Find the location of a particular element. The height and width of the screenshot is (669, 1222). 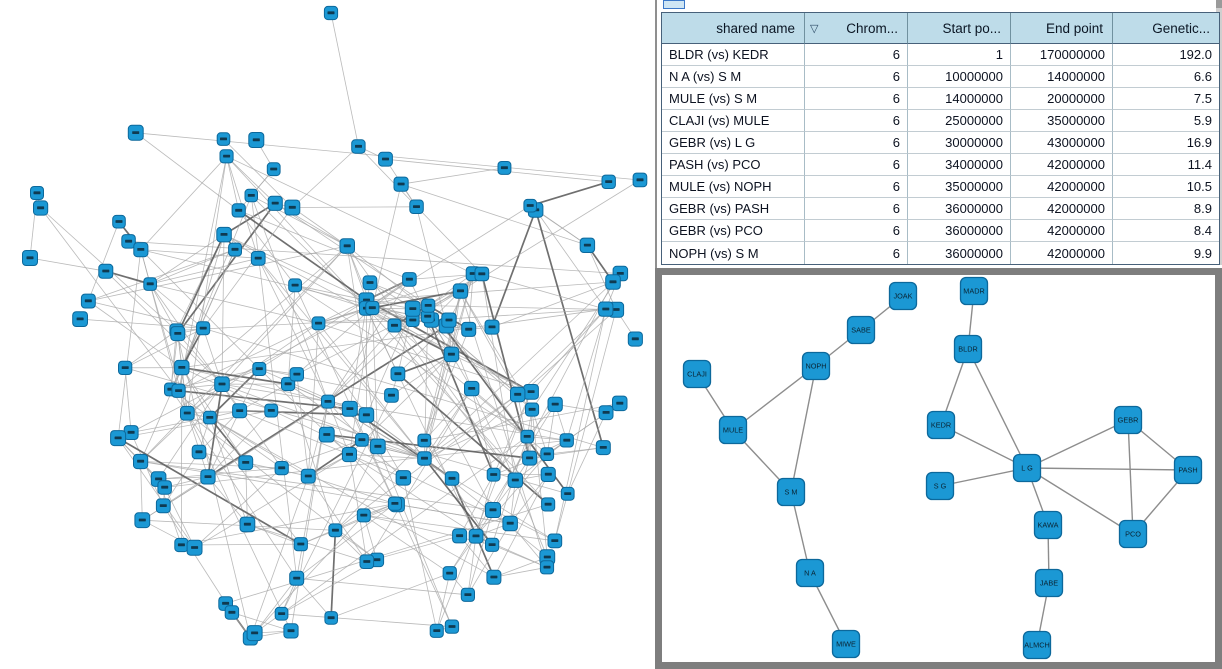

table-cell: 8.9 is located at coordinates (1166, 209).